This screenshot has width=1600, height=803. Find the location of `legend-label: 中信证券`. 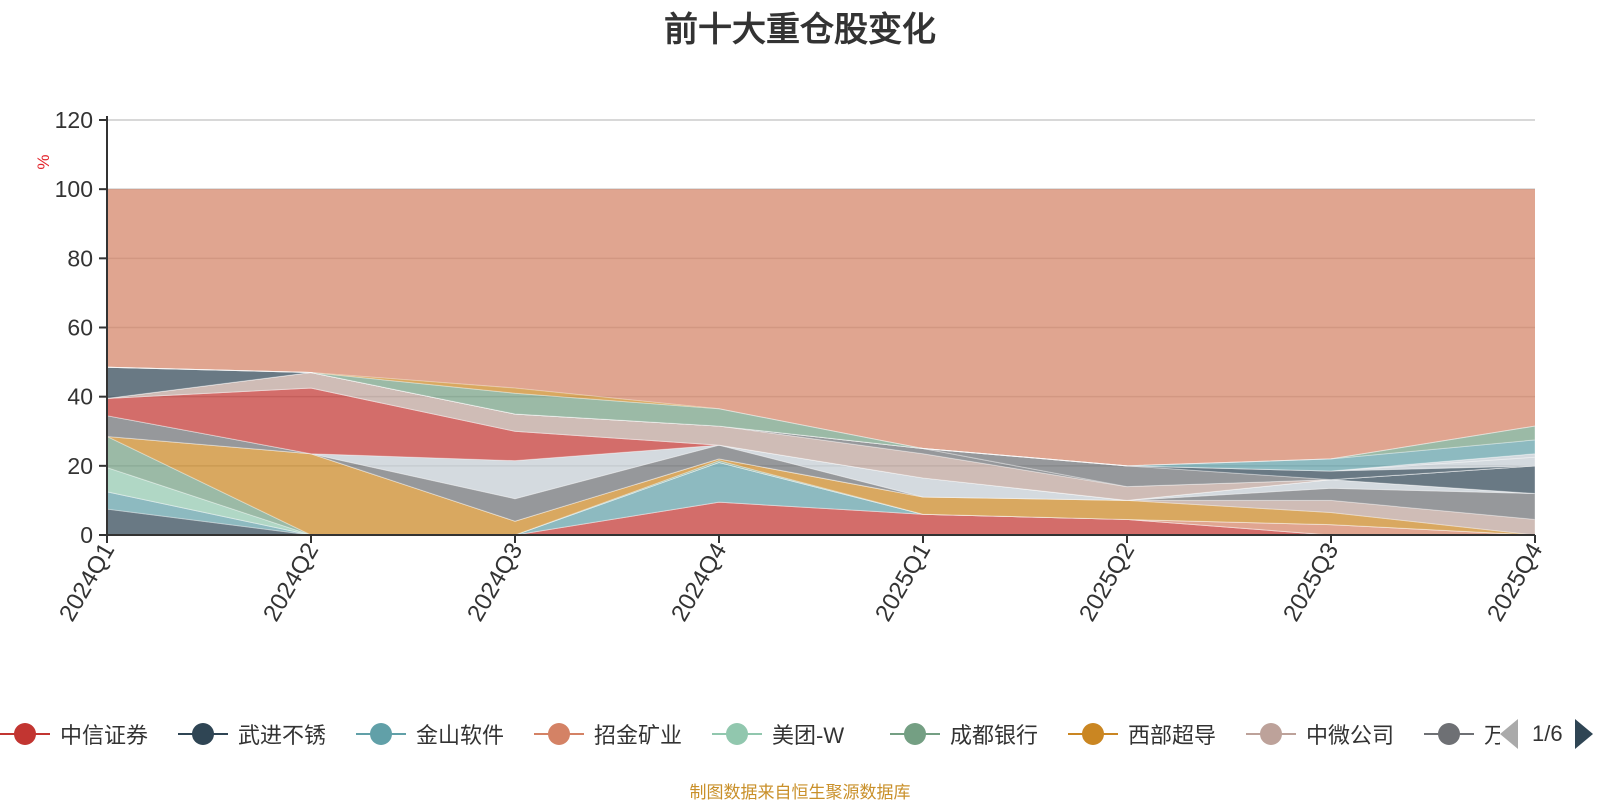

legend-label: 中信证券 is located at coordinates (104, 735).